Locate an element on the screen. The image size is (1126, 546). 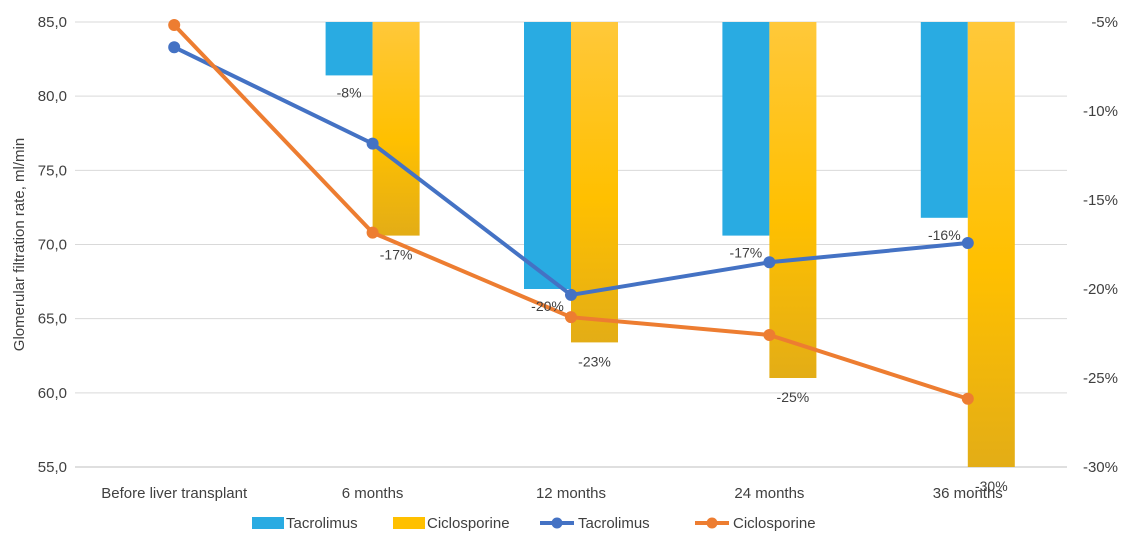
x-tick-label: Before liver transplant is located at coordinates (174, 493).